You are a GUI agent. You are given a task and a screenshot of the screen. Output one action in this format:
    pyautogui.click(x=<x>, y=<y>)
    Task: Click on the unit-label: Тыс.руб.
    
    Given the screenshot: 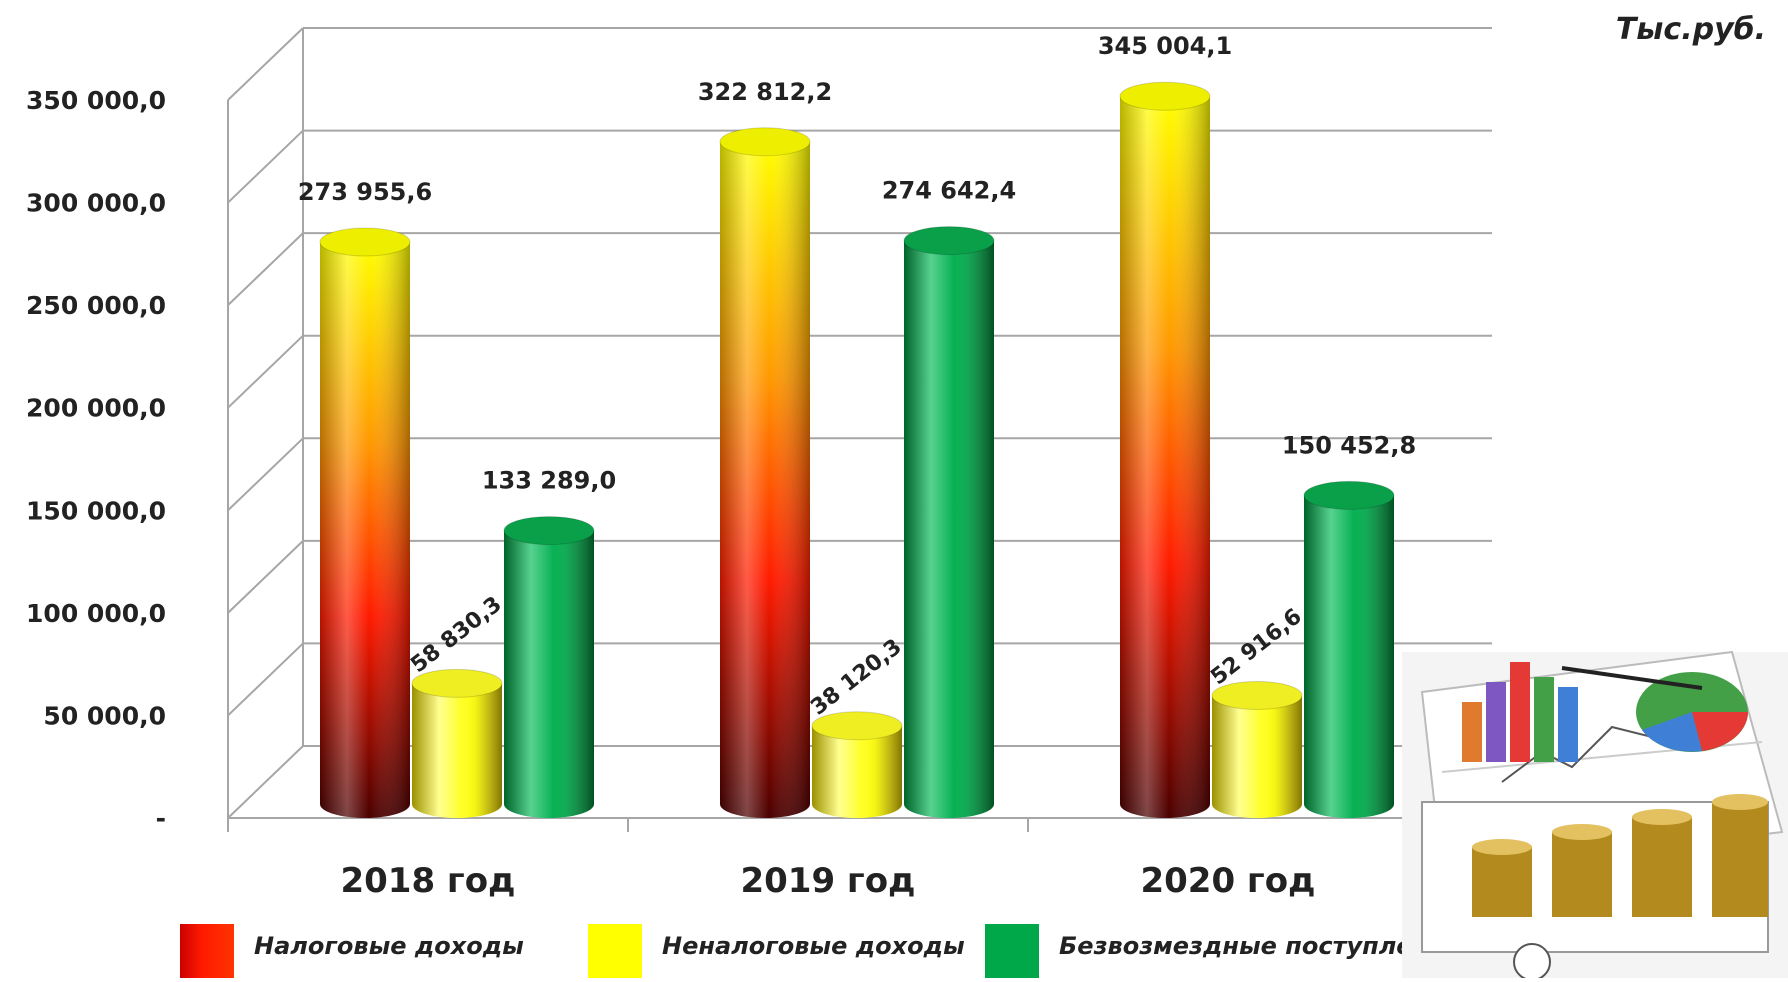 What is the action you would take?
    pyautogui.click(x=1690, y=29)
    